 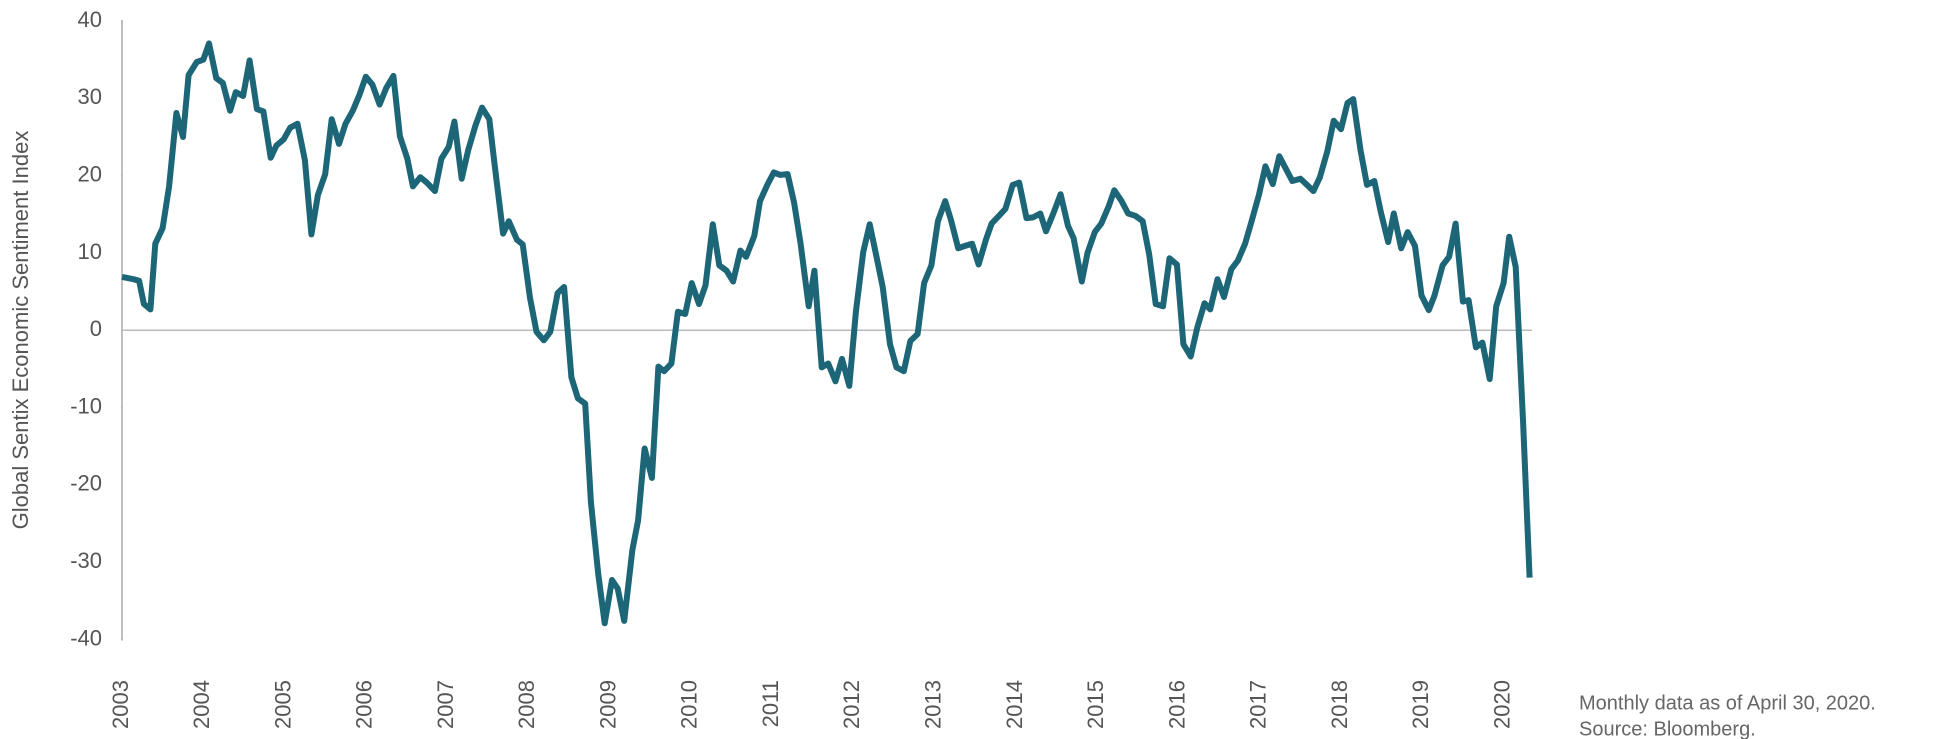 I want to click on y-tick-label: -30, so click(x=86, y=560).